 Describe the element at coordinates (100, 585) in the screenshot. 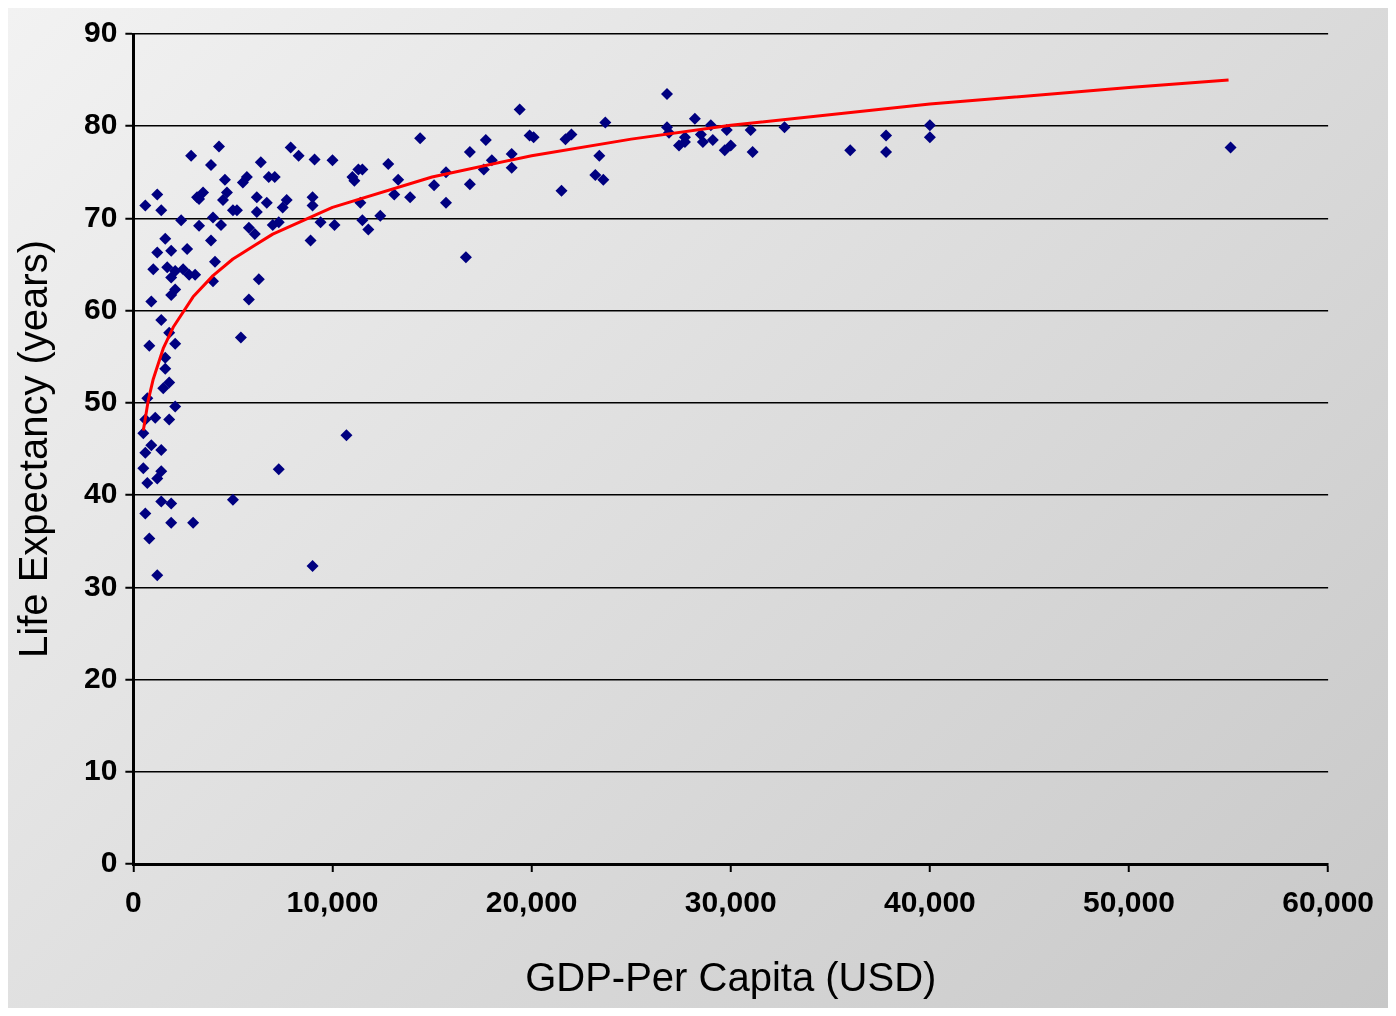

I see `y-tick-label: 30` at that location.